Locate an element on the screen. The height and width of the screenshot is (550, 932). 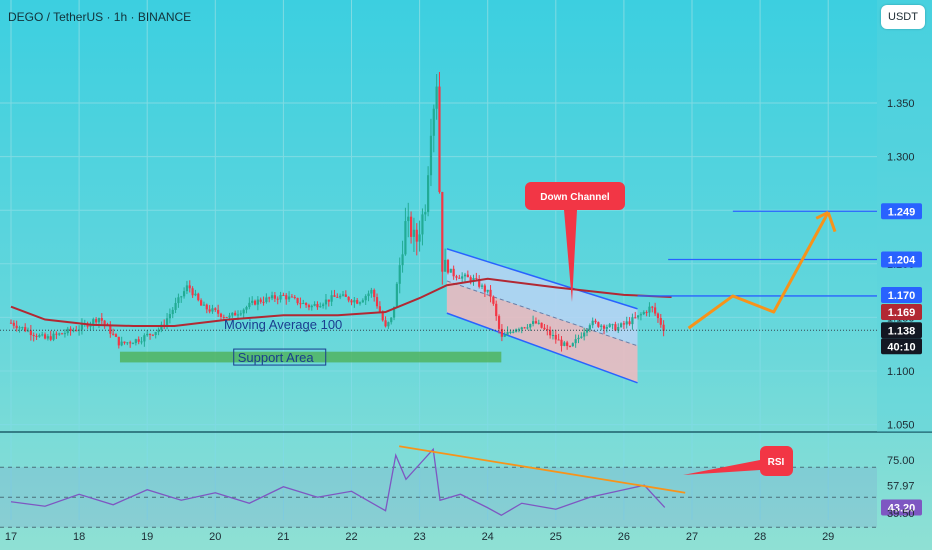
price-label: 1.204 is located at coordinates (902, 261).